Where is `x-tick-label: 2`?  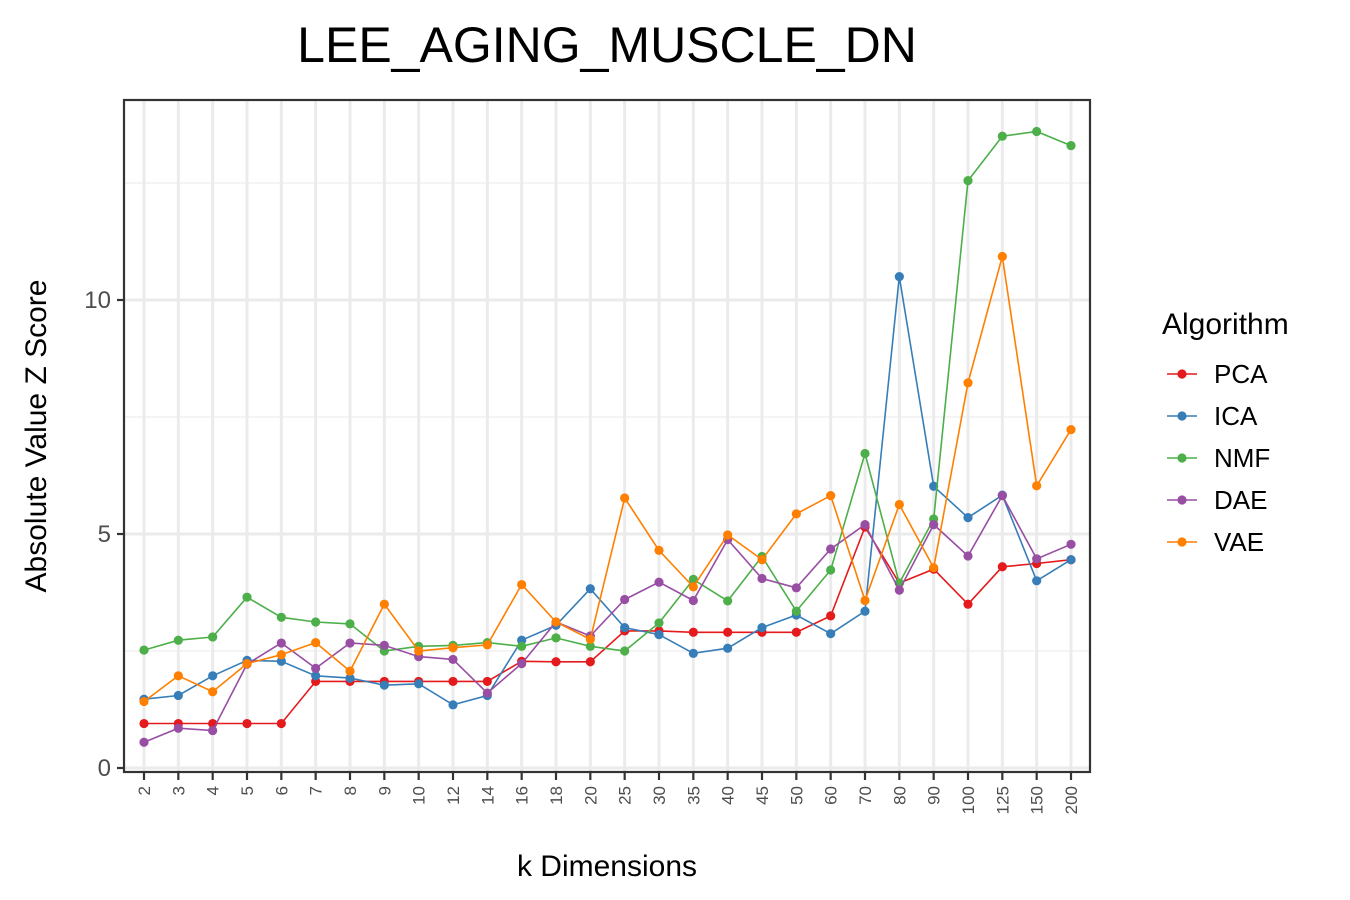 x-tick-label: 2 is located at coordinates (144, 790).